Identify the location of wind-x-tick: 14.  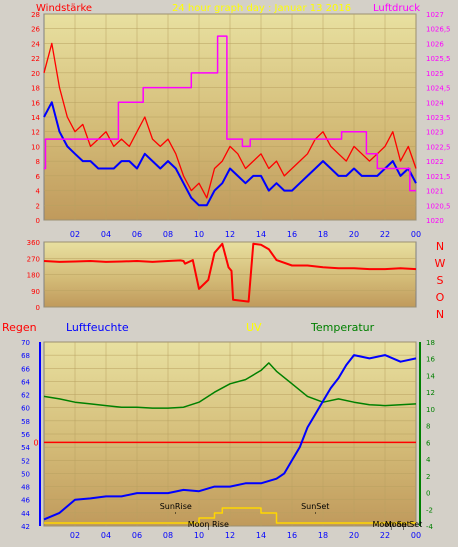
(261, 234).